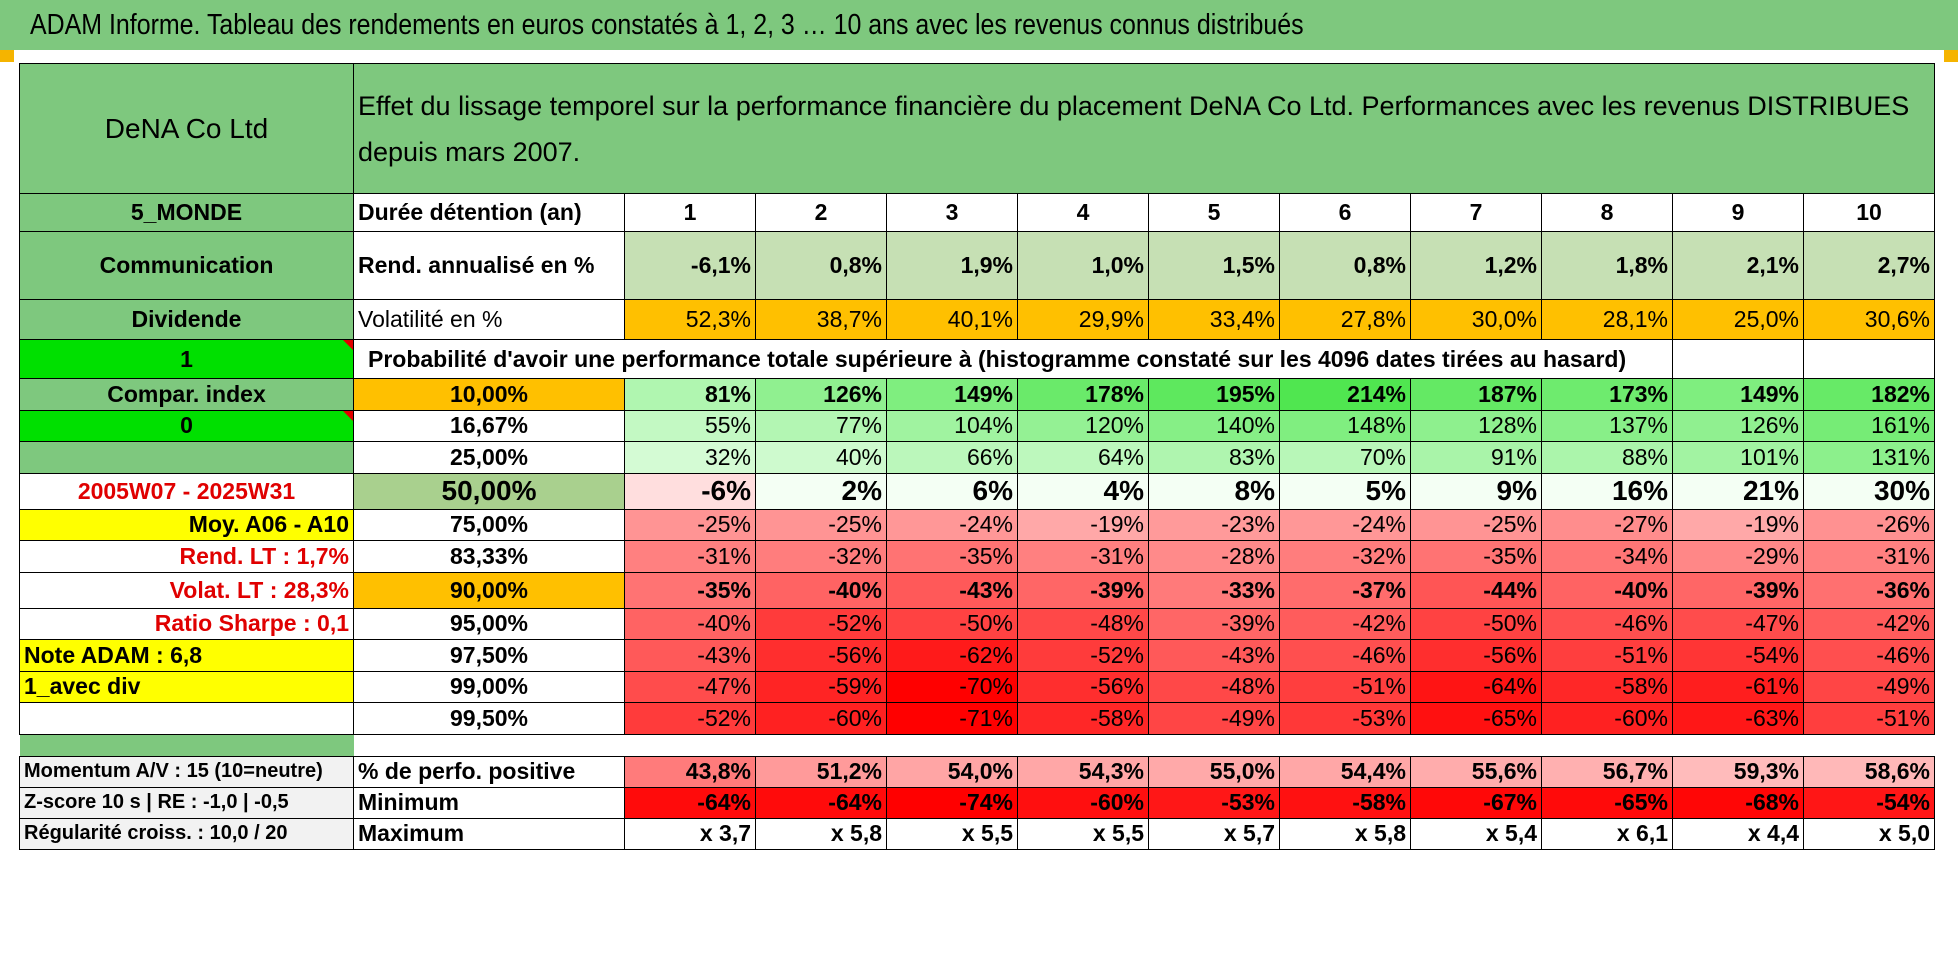 Image resolution: width=1958 pixels, height=977 pixels. Describe the element at coordinates (1607, 524) in the screenshot. I see `quantile-cell: -27%` at that location.